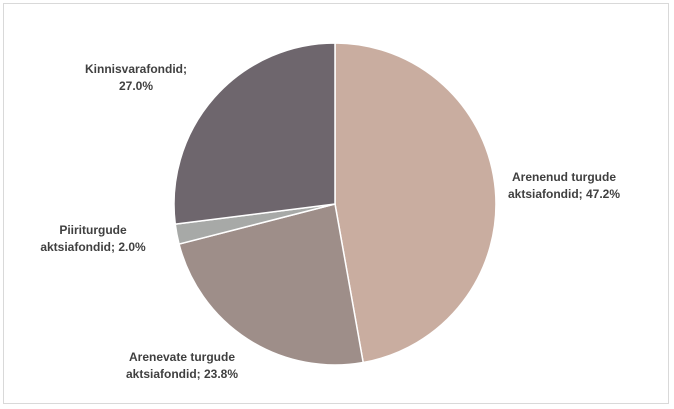 This screenshot has height=409, width=674. I want to click on slice-label-line: Piiriturgude, so click(93, 230).